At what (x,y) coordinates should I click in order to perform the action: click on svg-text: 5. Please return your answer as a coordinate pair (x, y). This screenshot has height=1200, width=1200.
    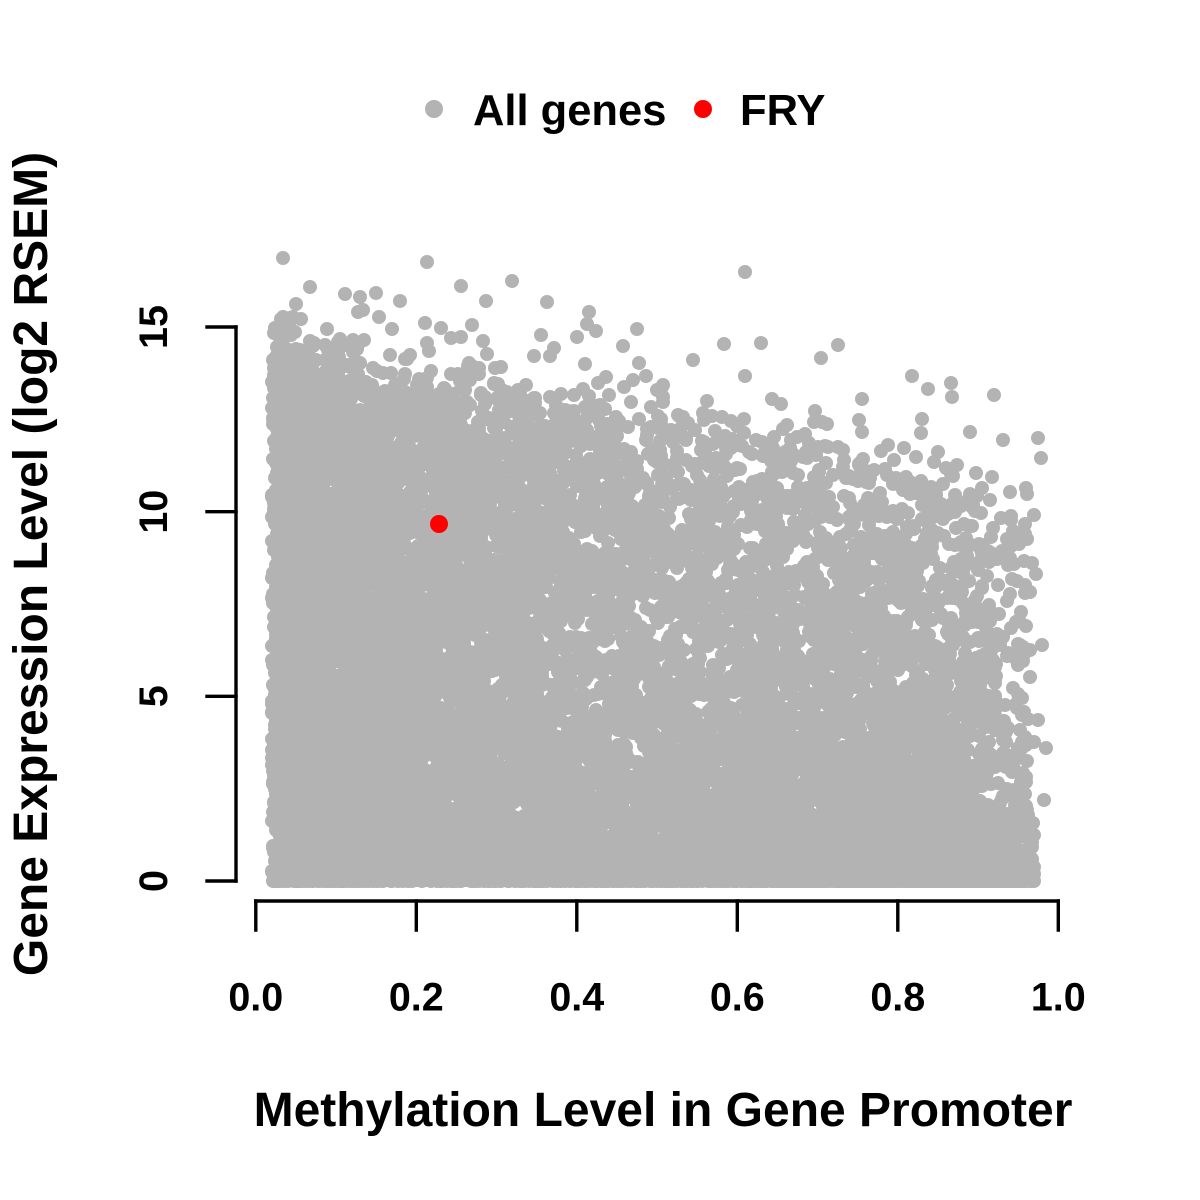
    Looking at the image, I should click on (154, 696).